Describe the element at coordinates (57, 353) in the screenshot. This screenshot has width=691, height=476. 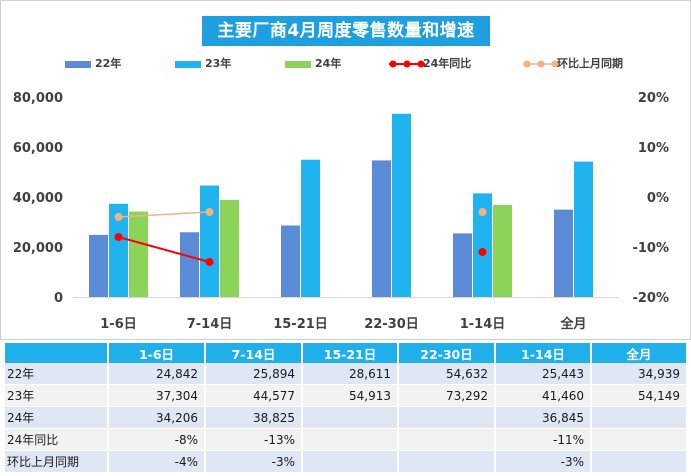
I see `table-header-cell` at that location.